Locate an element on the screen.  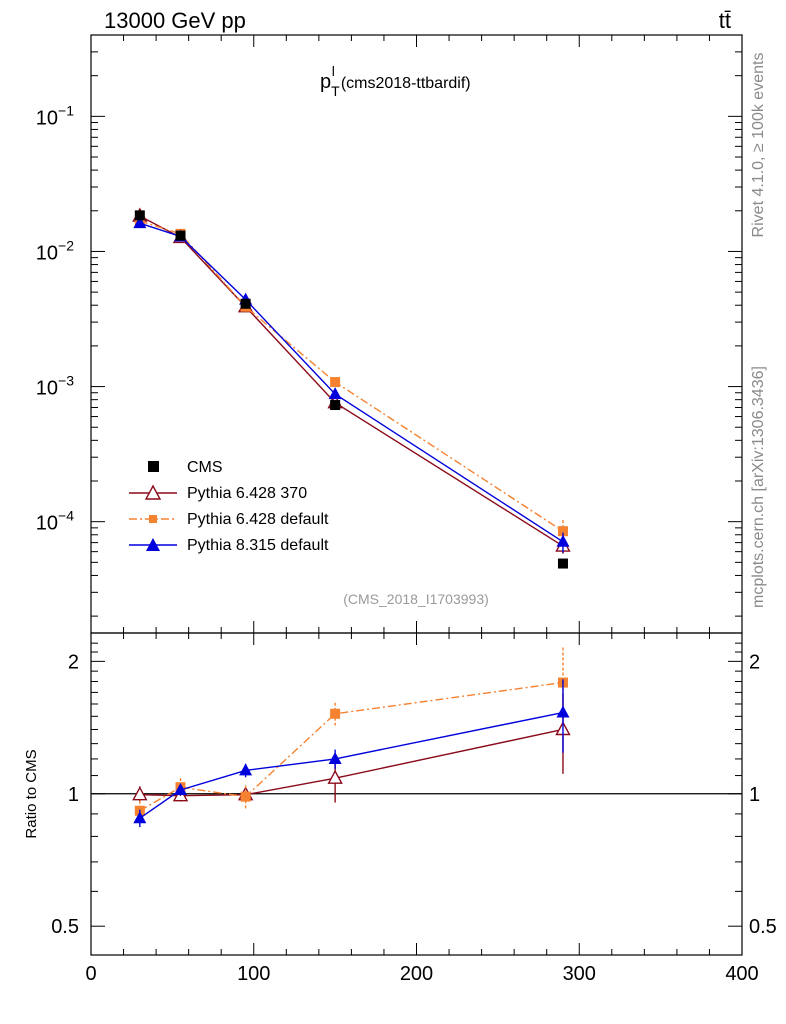
ratio-line-pythia-6-428-default is located at coordinates (351, 746).